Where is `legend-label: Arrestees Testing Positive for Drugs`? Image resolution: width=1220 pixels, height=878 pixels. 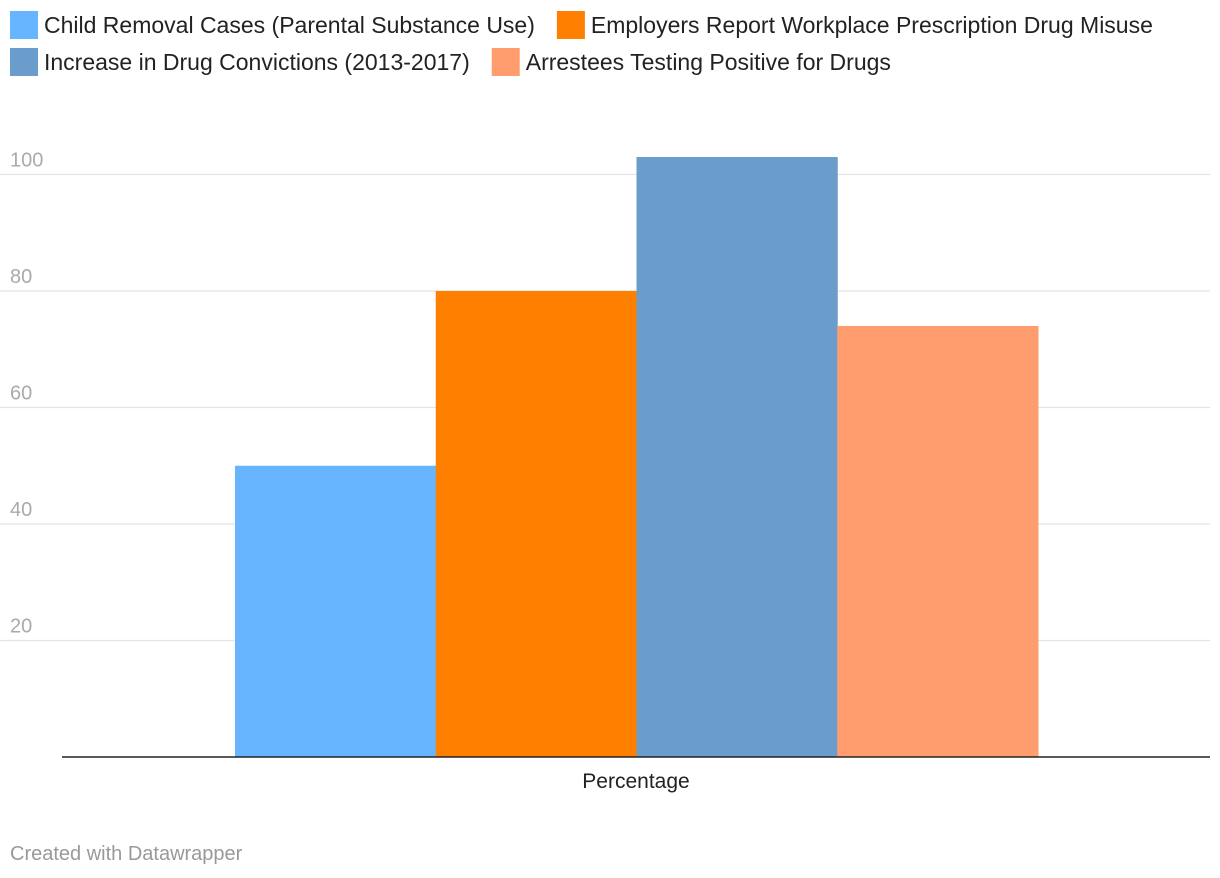 legend-label: Arrestees Testing Positive for Drugs is located at coordinates (708, 62).